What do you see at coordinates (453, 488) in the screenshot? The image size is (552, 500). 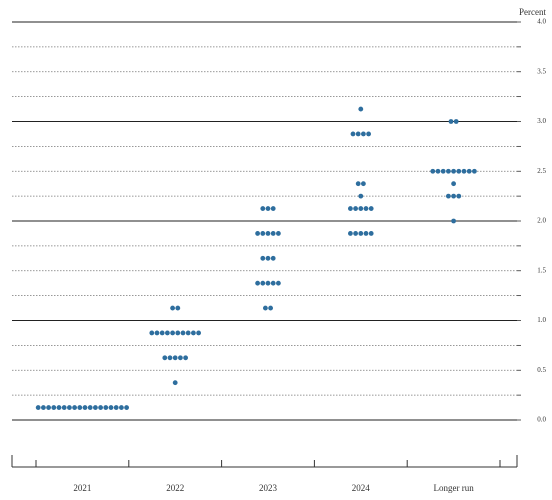 I see `x-tick-label: Longer run` at bounding box center [453, 488].